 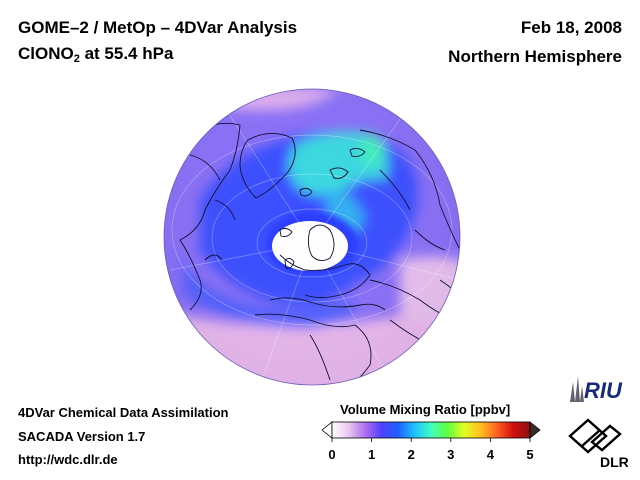 What do you see at coordinates (614, 462) in the screenshot?
I see `dlr-logo-text: DLR` at bounding box center [614, 462].